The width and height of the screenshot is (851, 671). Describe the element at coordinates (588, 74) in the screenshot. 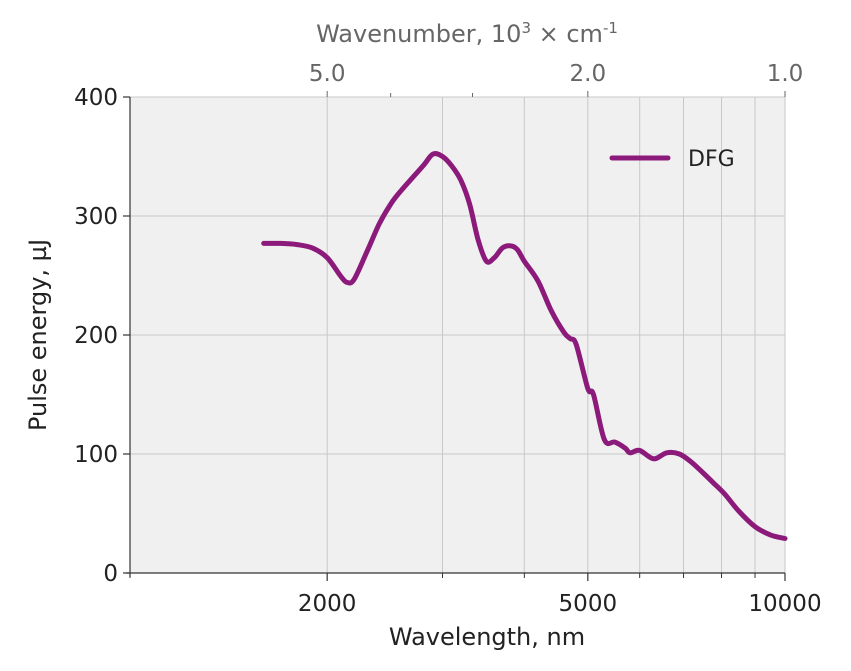

I see `top-tick-label-2.0: 2.0` at that location.